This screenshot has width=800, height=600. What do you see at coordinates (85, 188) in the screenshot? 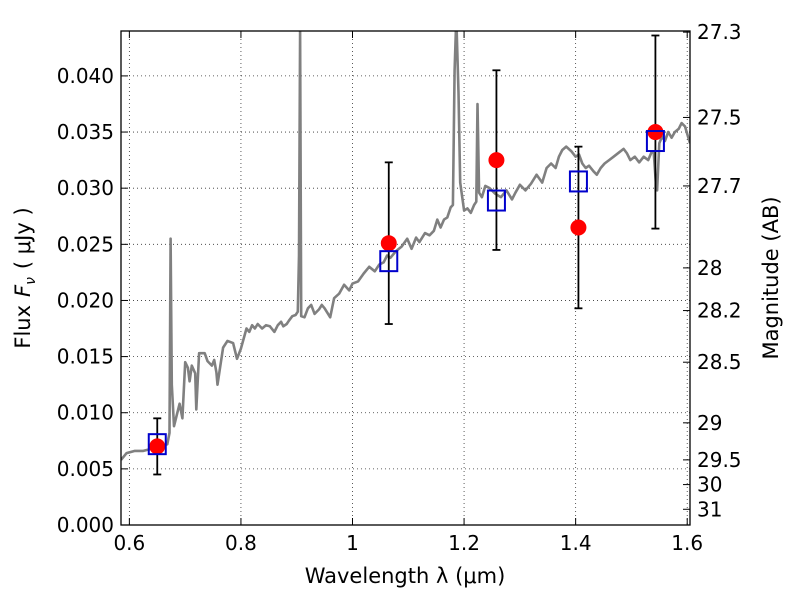
I see `y-tick-label: 0.030` at bounding box center [85, 188].